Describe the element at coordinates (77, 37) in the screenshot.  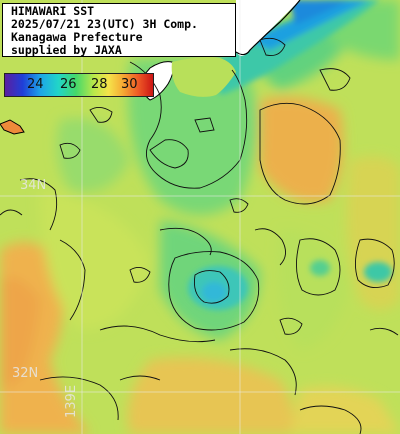
I see `title-line-3: Kanagawa Prefecture` at that location.